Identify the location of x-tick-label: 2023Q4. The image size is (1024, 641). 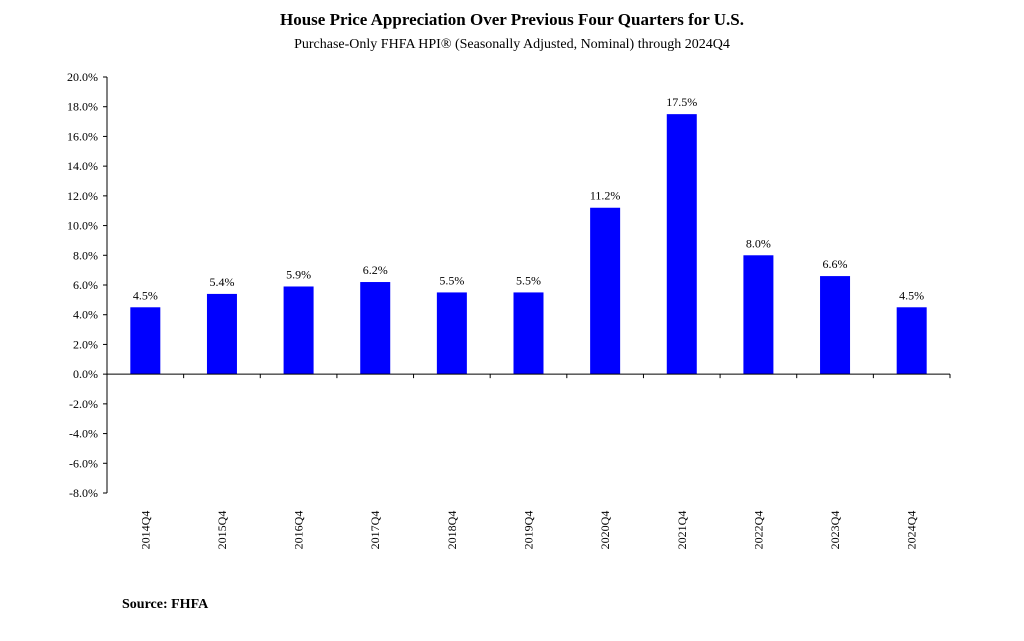
(835, 530).